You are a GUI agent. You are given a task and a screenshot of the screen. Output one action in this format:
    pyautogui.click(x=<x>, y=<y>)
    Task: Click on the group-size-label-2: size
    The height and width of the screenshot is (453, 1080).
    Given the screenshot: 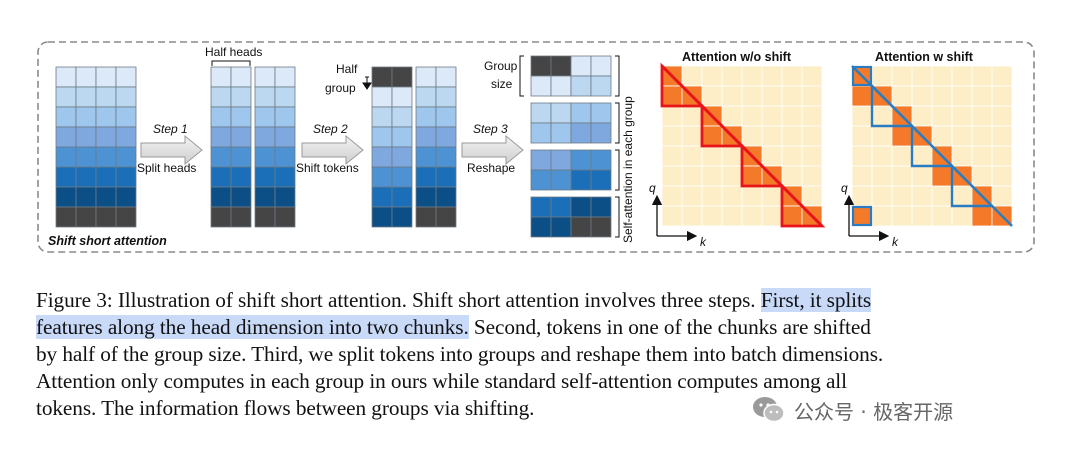 What is the action you would take?
    pyautogui.click(x=502, y=84)
    